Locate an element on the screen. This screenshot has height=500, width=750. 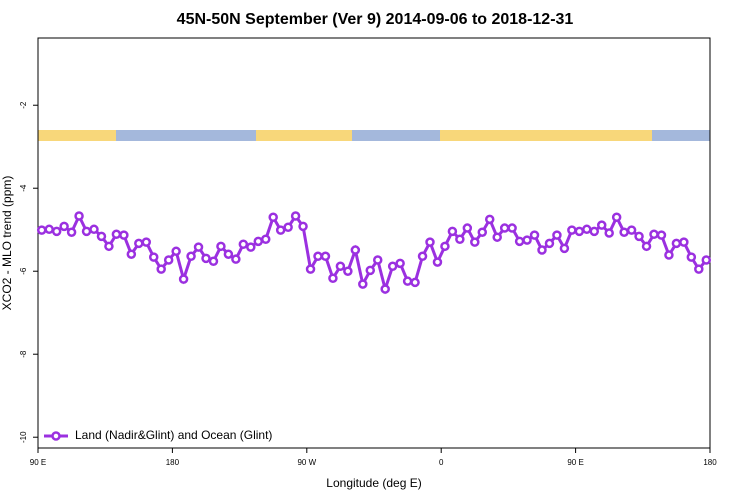
ocean-strip is located at coordinates (374, 135).